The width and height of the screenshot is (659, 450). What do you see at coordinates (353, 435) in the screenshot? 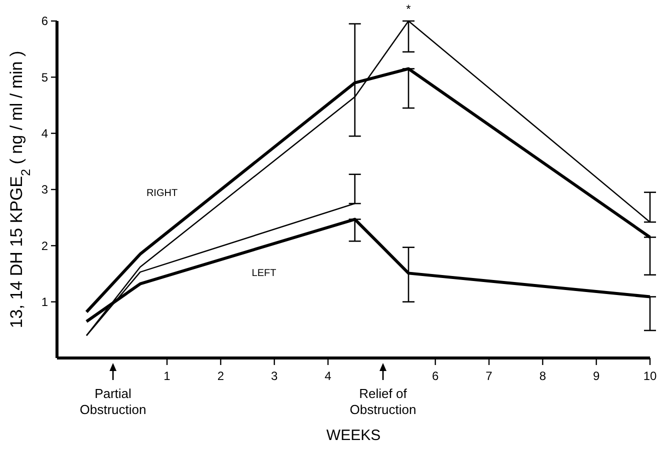
I see `x-axis-title: WEEKS` at bounding box center [353, 435].